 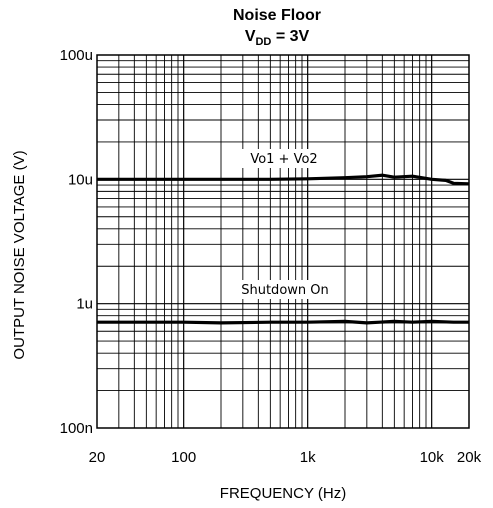 What do you see at coordinates (84, 304) in the screenshot?
I see `y-tick-label: 1u` at bounding box center [84, 304].